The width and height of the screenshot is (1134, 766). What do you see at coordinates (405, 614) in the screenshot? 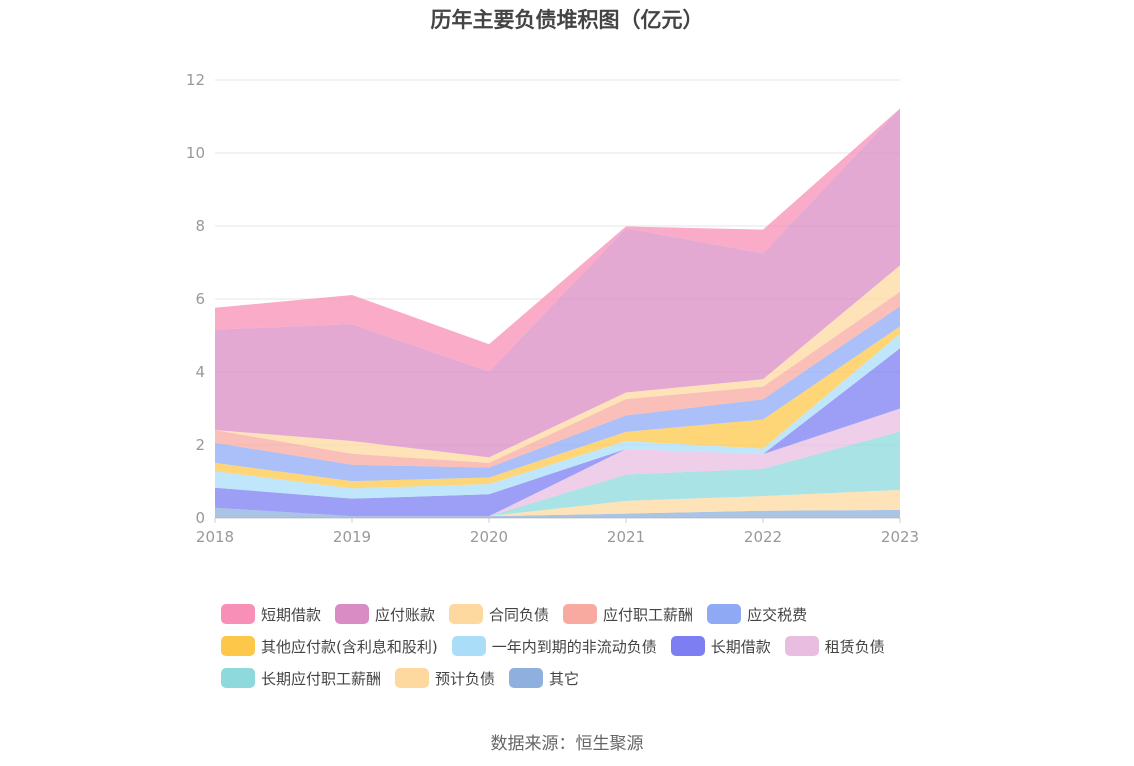
I see `legend-label: 应付账款` at bounding box center [405, 614].